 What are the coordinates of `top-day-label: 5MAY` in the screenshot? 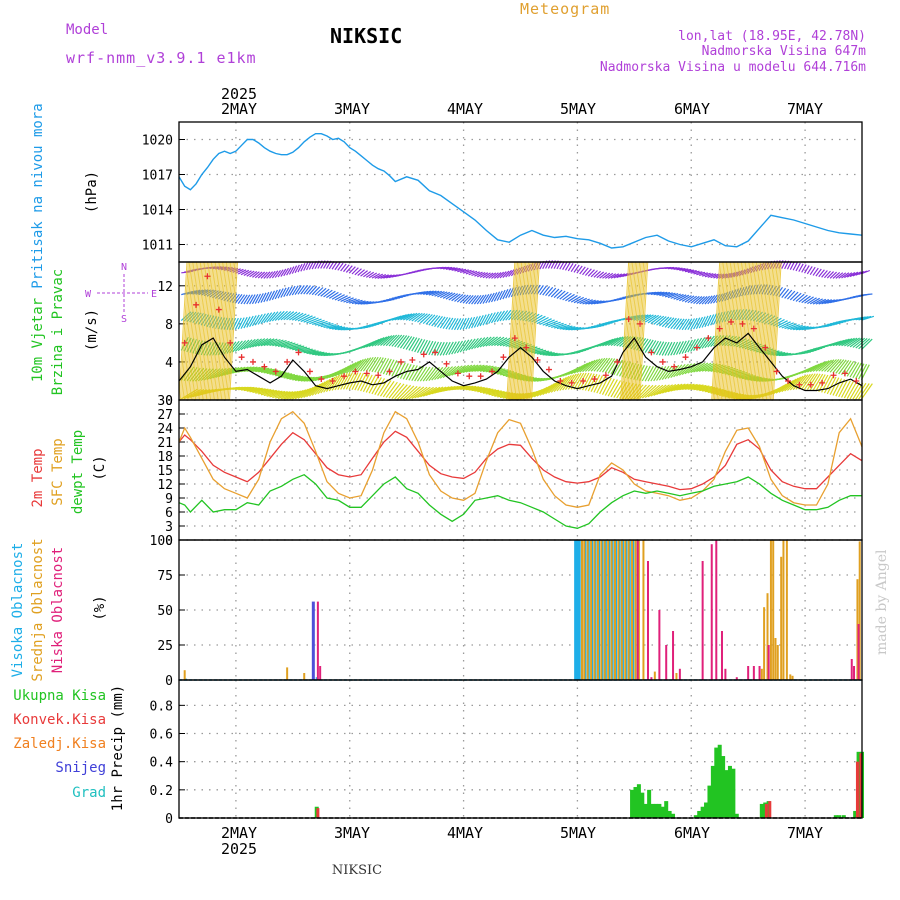 It's located at (578, 109).